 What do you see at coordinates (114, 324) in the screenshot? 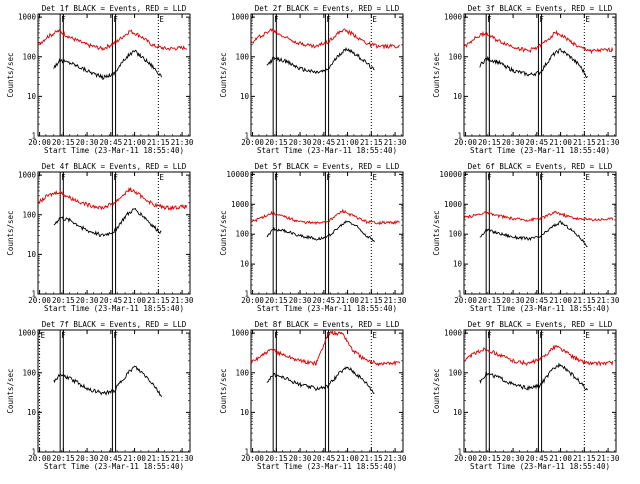
I see `panel-title: Det 7f BLACK = Events, RED = LLD` at bounding box center [114, 324].